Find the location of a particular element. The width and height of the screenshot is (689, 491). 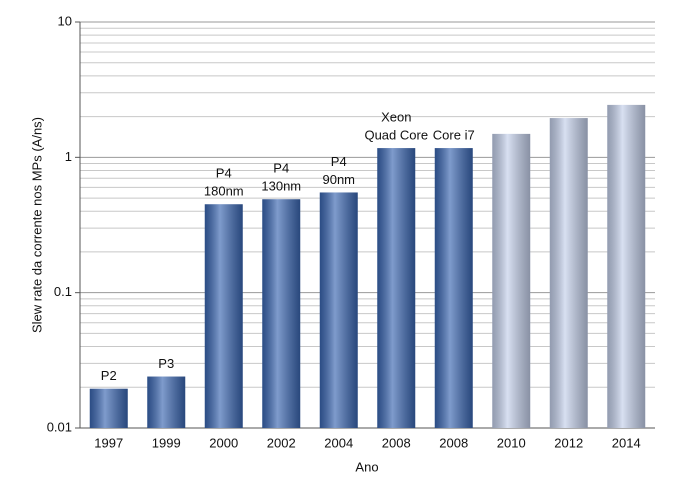

bar-label: 90nm is located at coordinates (338, 179).